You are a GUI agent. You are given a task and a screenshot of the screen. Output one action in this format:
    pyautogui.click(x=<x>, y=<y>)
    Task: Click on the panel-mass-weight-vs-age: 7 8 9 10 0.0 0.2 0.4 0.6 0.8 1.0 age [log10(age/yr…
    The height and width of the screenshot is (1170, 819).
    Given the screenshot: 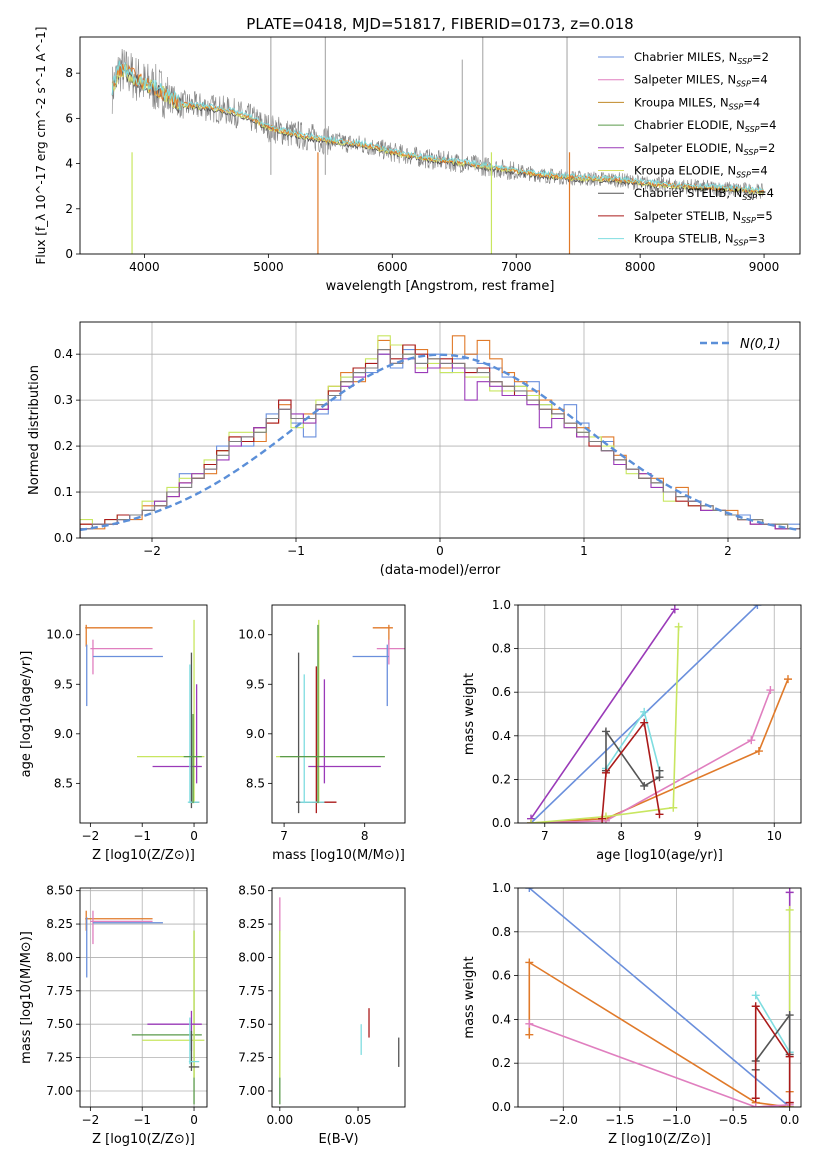 What is the action you would take?
    pyautogui.click(x=632, y=730)
    